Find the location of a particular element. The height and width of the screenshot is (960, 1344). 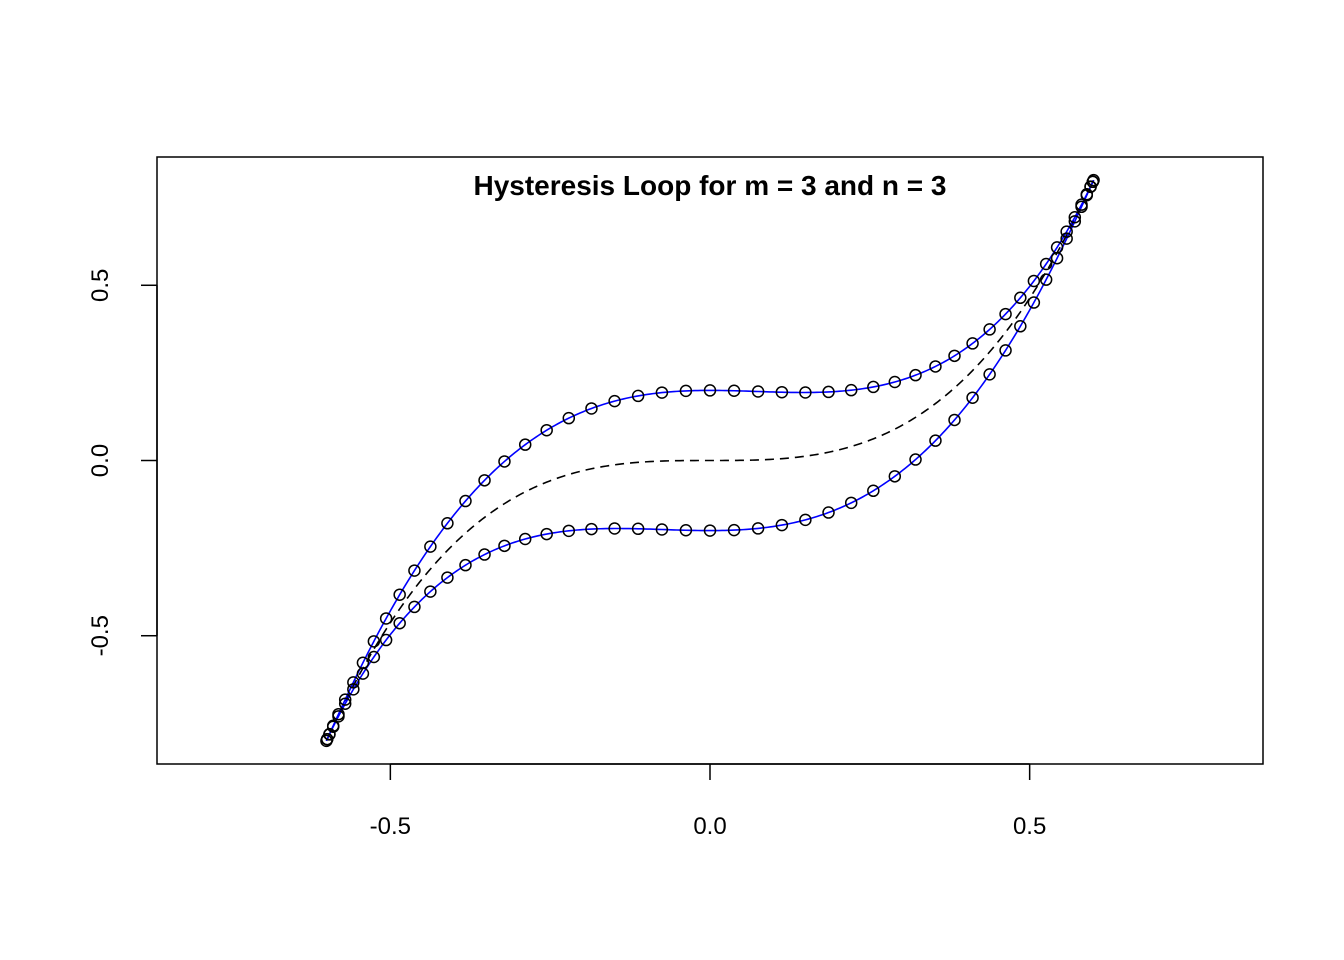

x-tick-label: 0.5 is located at coordinates (1029, 826).